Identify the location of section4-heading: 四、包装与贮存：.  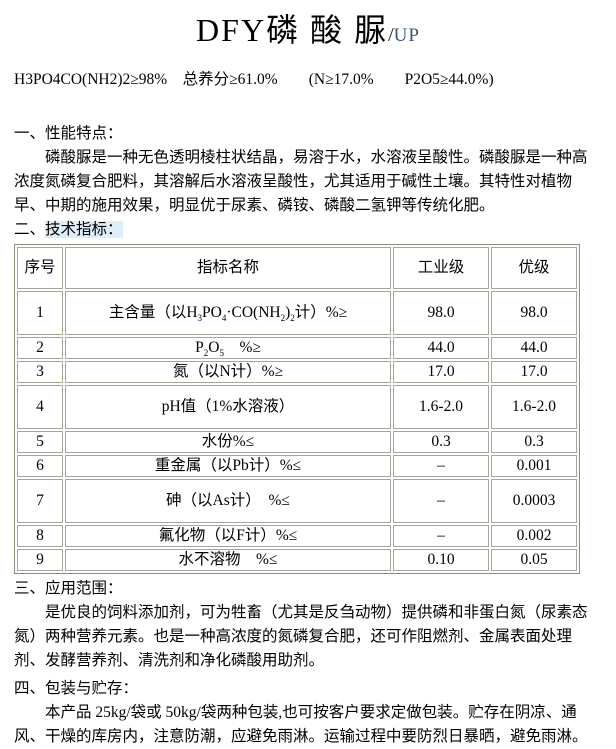
(76, 688).